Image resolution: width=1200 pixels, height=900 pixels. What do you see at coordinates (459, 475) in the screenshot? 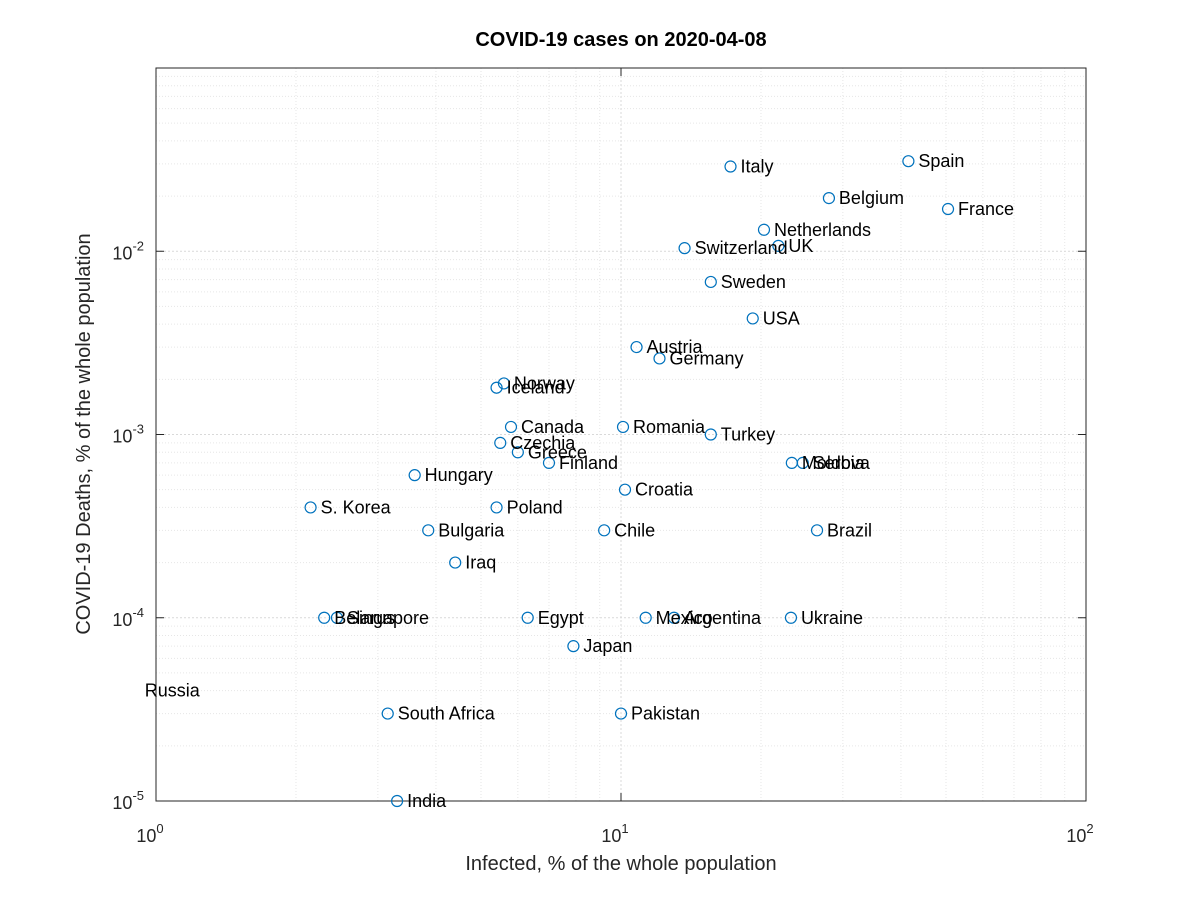
I see `point-label: Hungary` at bounding box center [459, 475].